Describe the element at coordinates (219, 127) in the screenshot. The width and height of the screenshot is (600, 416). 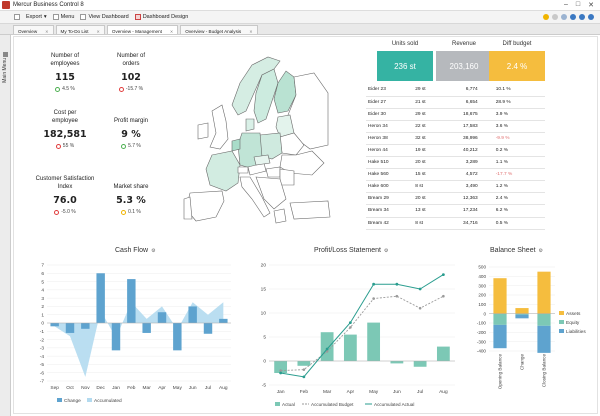
I see `map-region-uk` at that location.